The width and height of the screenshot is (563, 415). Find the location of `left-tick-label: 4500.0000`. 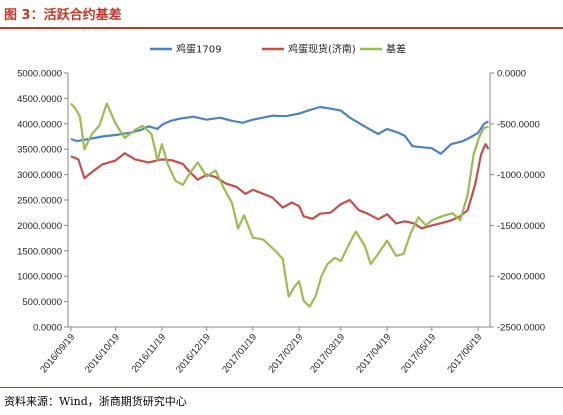

left-tick-label: 4500.0000 is located at coordinates (39, 99).